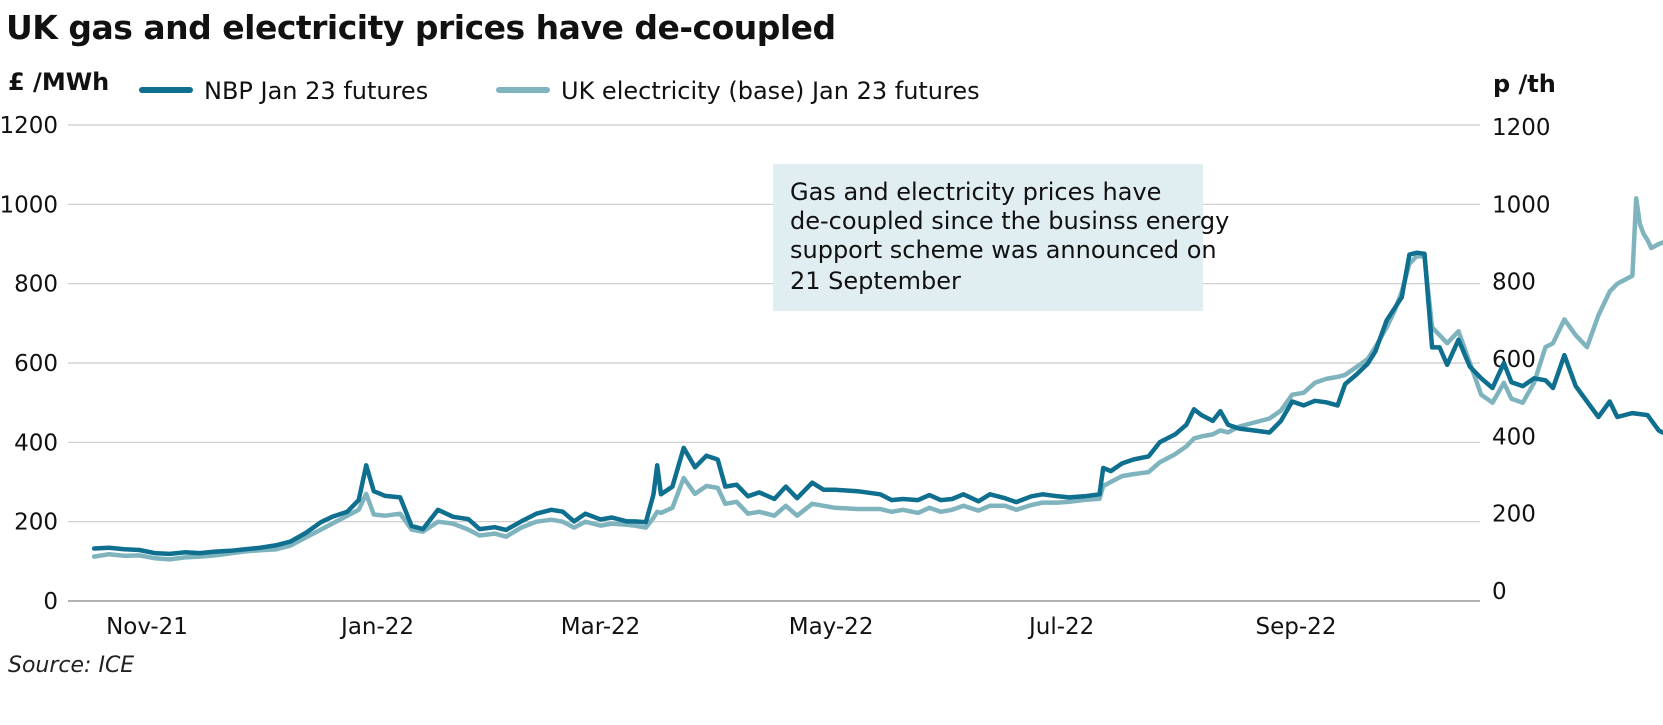  Describe the element at coordinates (1060, 627) in the screenshot. I see `x-tick-label: Jul-22` at that location.